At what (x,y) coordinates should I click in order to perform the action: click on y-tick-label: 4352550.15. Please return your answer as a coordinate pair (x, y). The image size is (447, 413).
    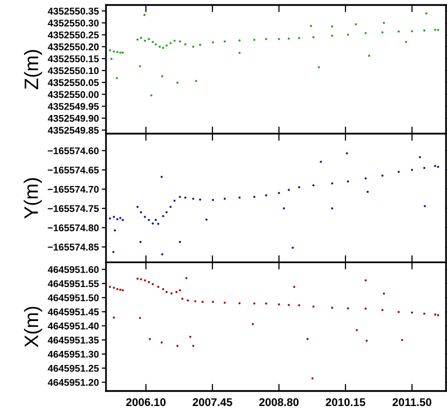
    Looking at the image, I should click on (73, 58).